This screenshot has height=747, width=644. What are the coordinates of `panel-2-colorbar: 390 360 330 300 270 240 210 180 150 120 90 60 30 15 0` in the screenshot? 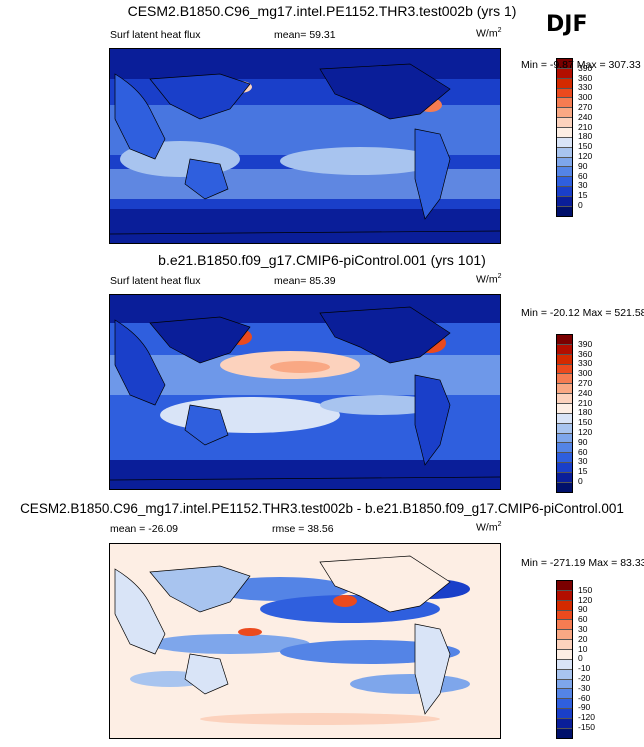 It's located at (574, 413).